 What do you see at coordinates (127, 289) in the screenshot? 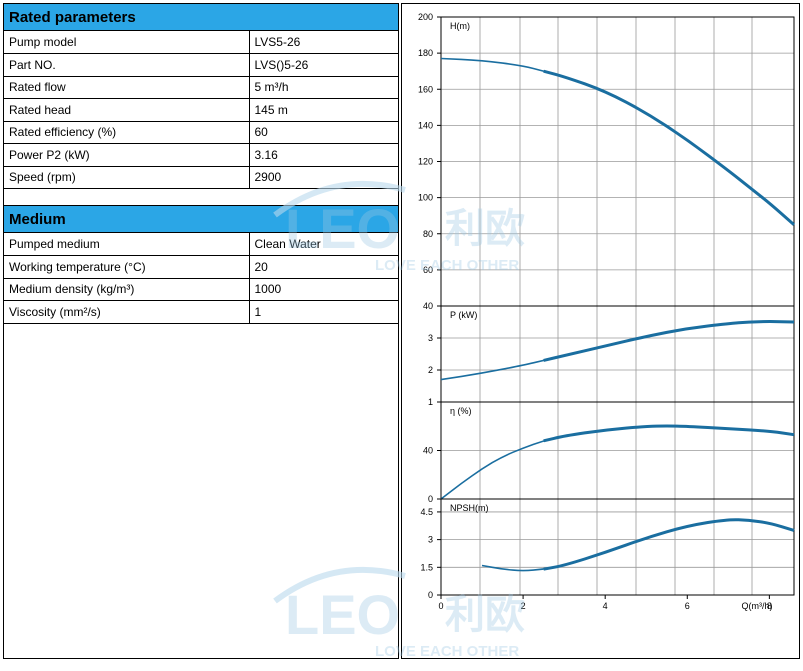
I see `param-label: Medium density (kg/m³)` at bounding box center [127, 289].